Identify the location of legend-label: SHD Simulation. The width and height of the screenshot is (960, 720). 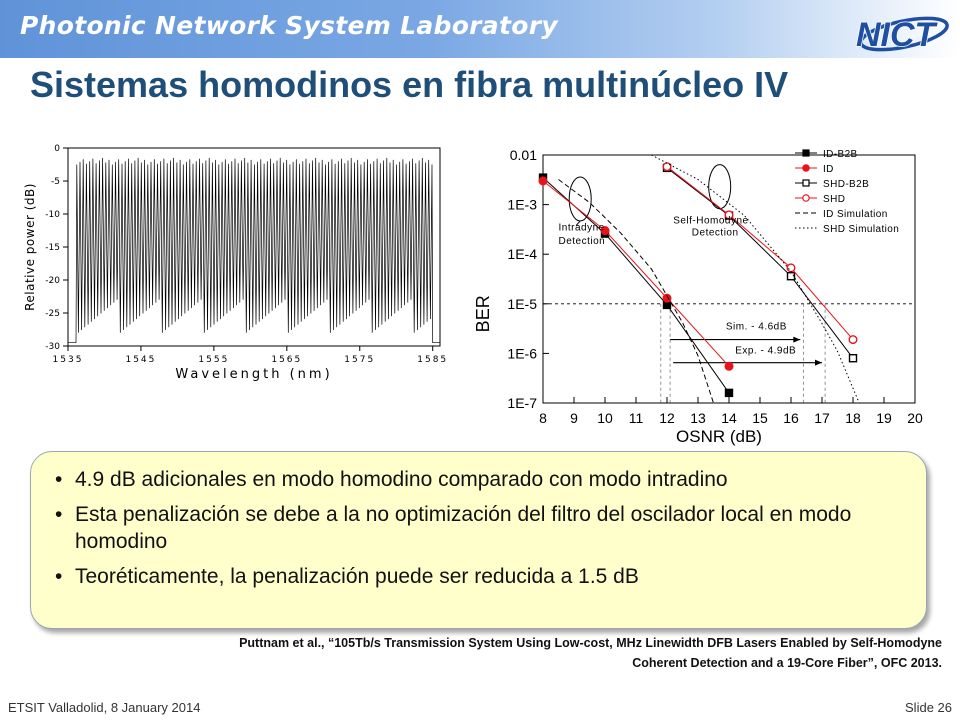
(861, 229).